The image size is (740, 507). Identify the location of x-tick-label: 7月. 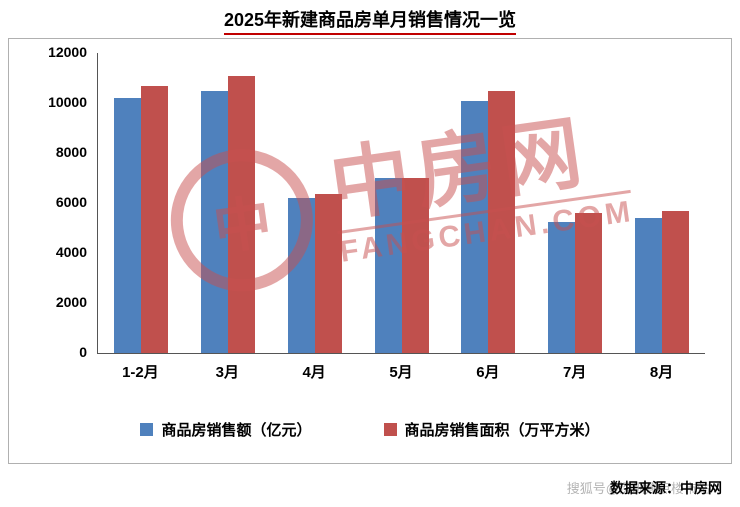
(575, 372).